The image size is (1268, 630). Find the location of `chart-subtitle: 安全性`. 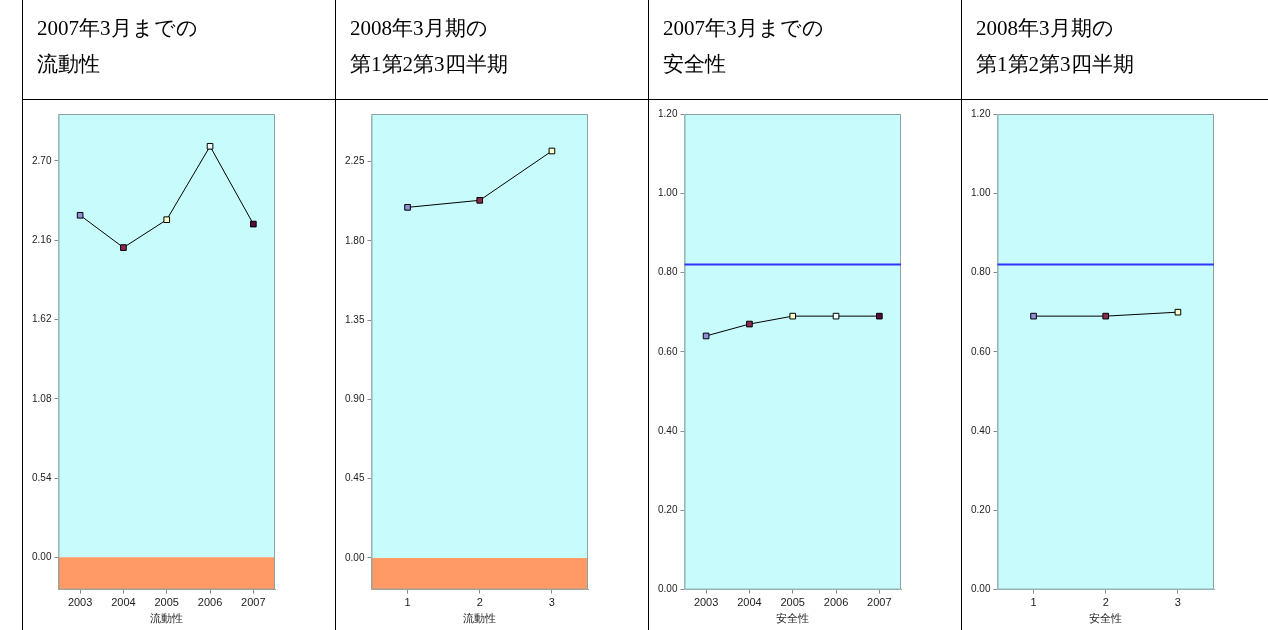

chart-subtitle: 安全性 is located at coordinates (695, 64).